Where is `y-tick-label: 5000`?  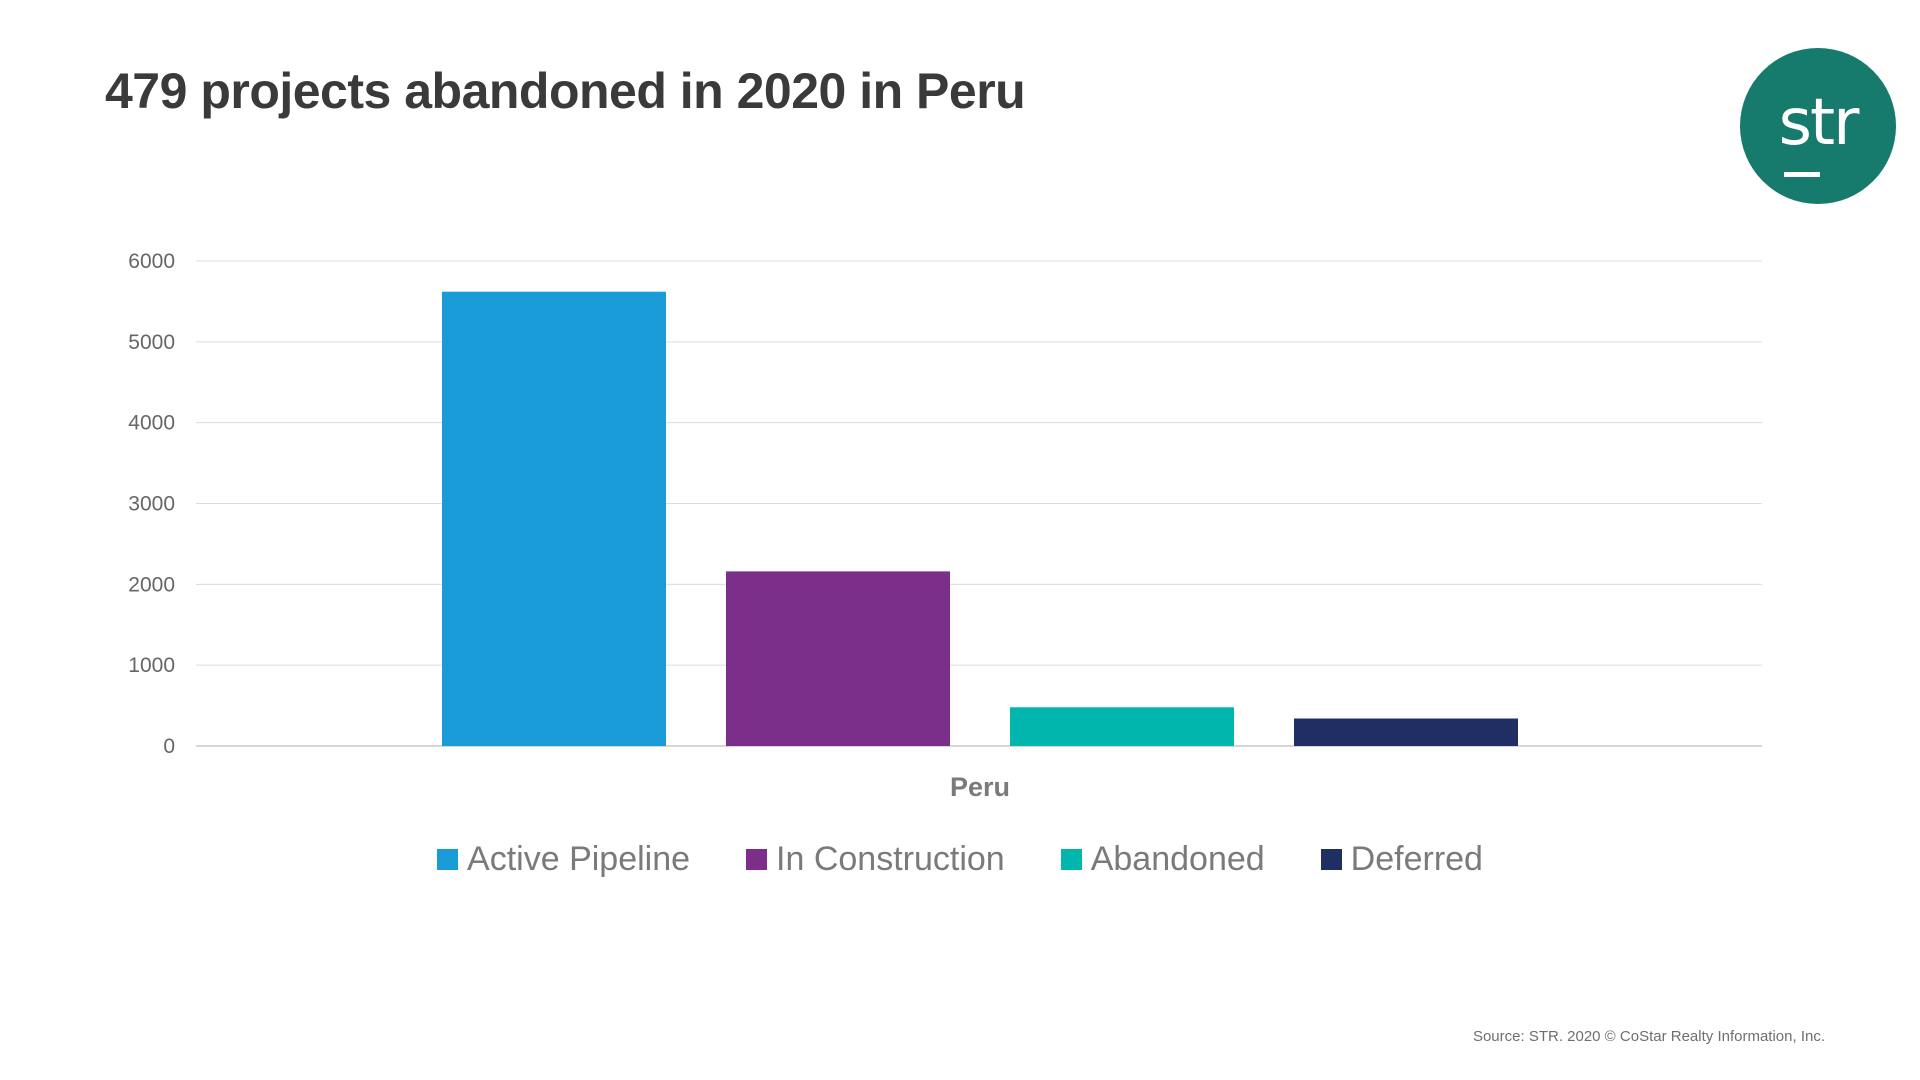
y-tick-label: 5000 is located at coordinates (151, 342).